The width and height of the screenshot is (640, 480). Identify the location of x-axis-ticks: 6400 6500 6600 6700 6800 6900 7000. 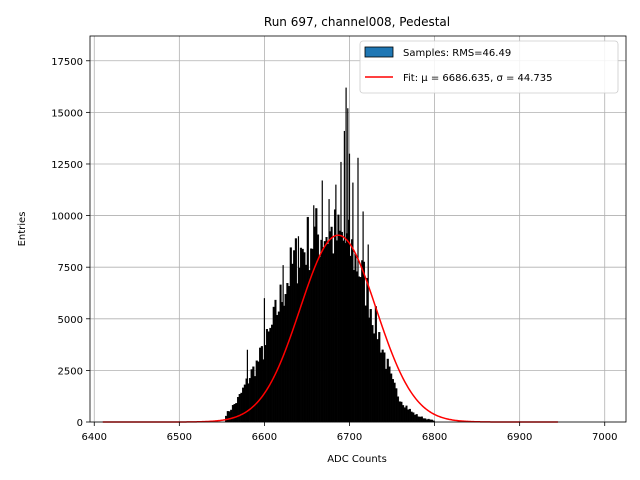
(349, 432).